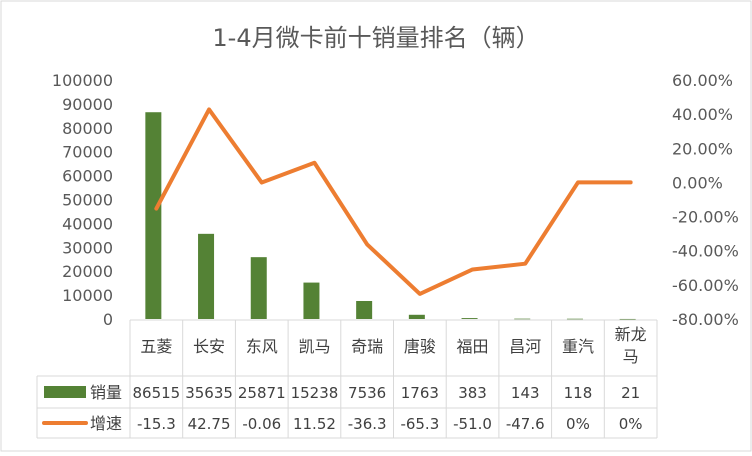 The height and width of the screenshot is (456, 752). What do you see at coordinates (209, 393) in the screenshot?
I see `bar-data-label: 35635` at bounding box center [209, 393].